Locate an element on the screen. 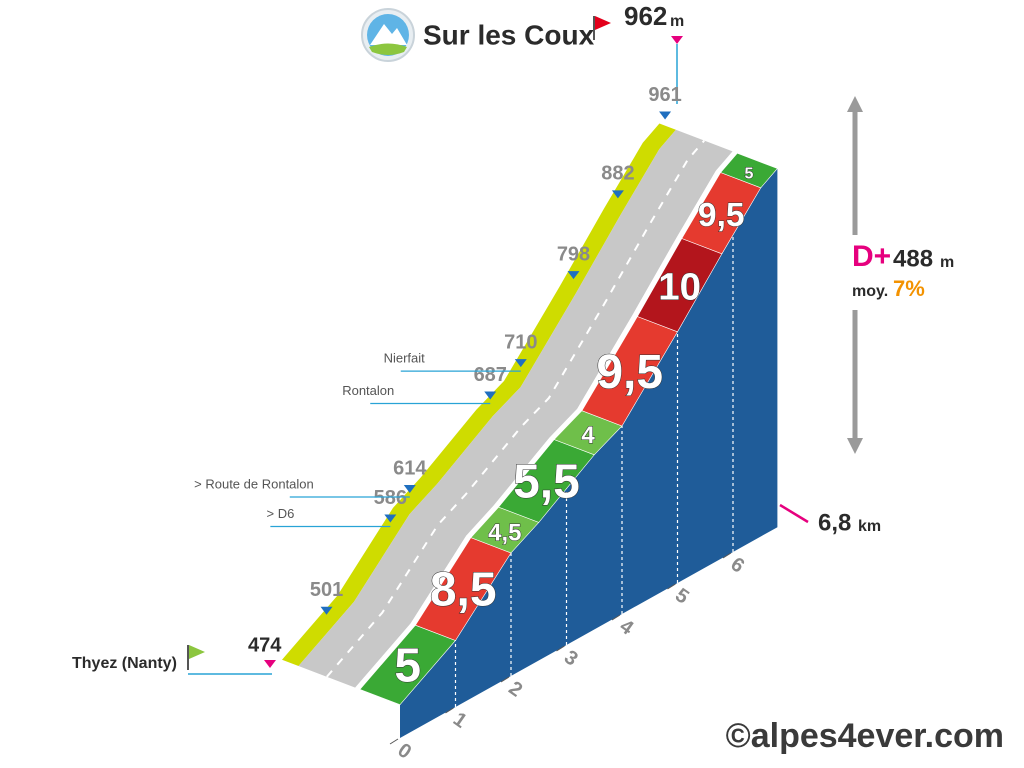 This screenshot has height=768, width=1024. km-label: 1 is located at coordinates (460, 720).